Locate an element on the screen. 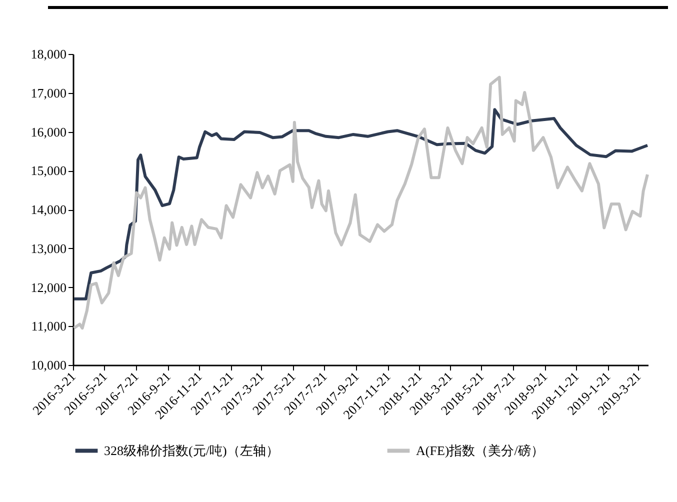 The image size is (677, 502). y-tick-label: 15,000 is located at coordinates (48, 170).